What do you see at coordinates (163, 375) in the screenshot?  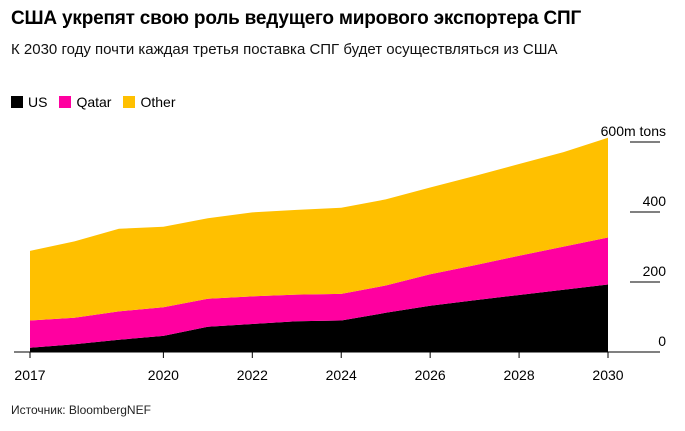 I see `x-tick-label-2020: 2020` at bounding box center [163, 375].